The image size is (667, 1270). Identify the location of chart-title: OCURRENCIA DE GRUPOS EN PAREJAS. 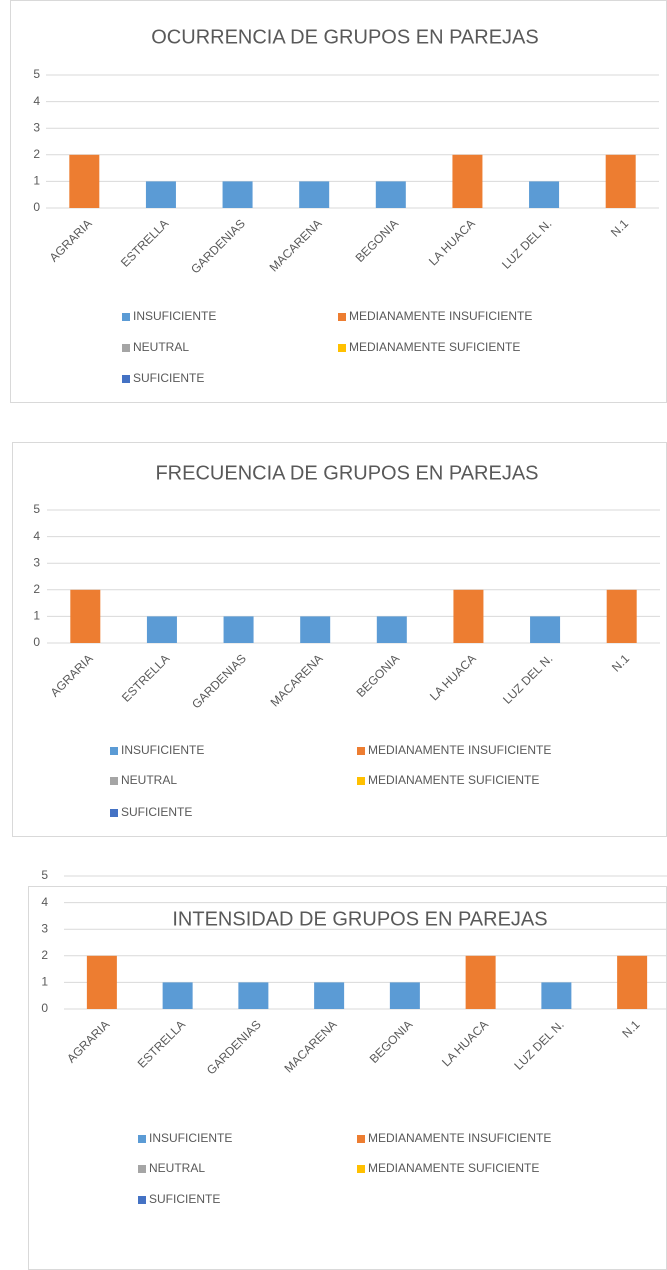
(344, 37).